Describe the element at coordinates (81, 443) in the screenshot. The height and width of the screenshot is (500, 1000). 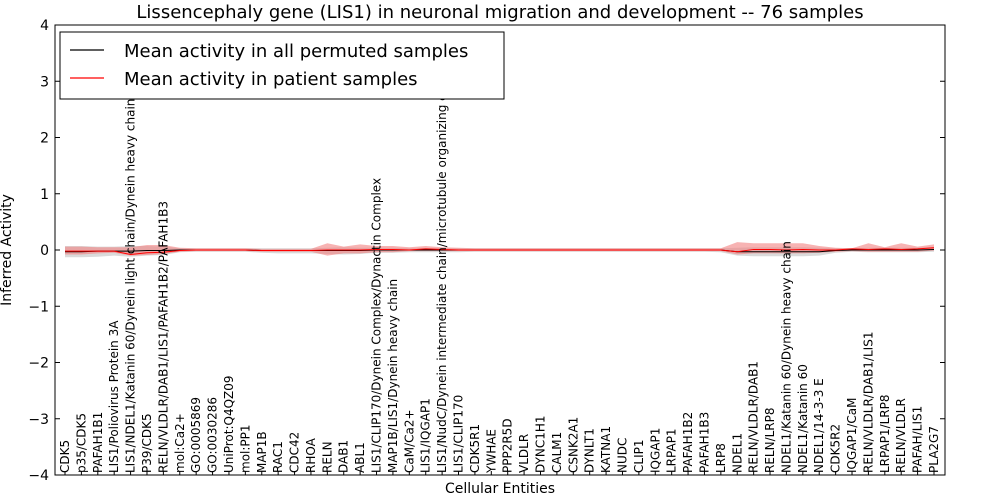
I see `x-tick-label: p35/CDK5` at that location.